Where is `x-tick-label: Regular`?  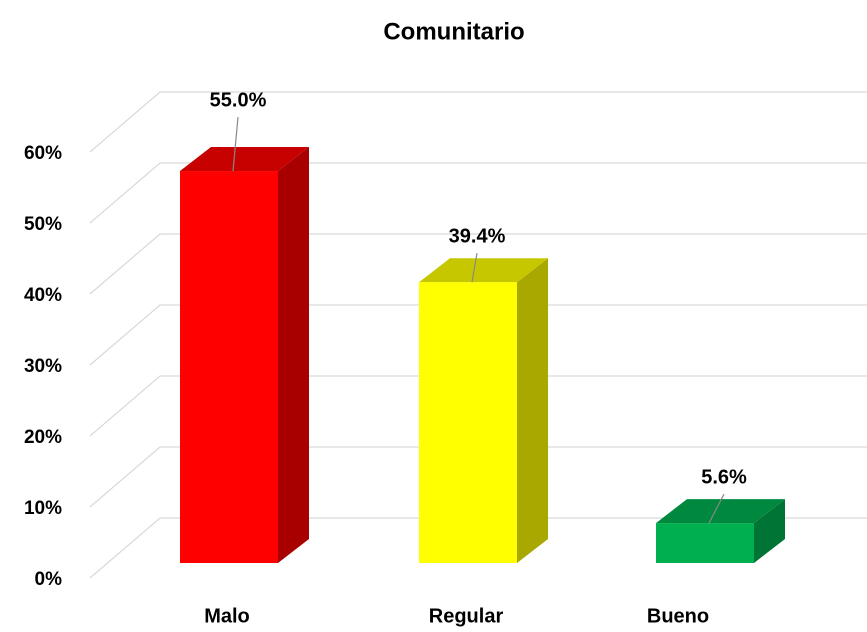
x-tick-label: Regular is located at coordinates (466, 616).